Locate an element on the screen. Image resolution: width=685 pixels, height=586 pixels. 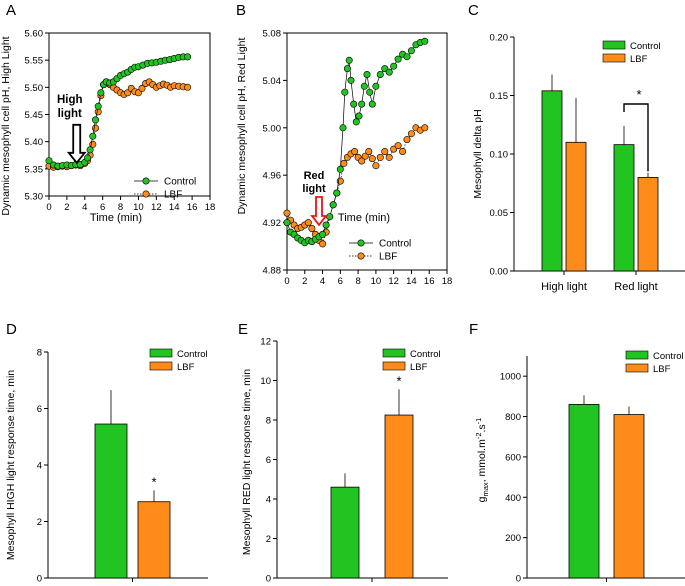
y-axis-label: Dynamic mesophyll cell pH, High Light is located at coordinates (6, 125).